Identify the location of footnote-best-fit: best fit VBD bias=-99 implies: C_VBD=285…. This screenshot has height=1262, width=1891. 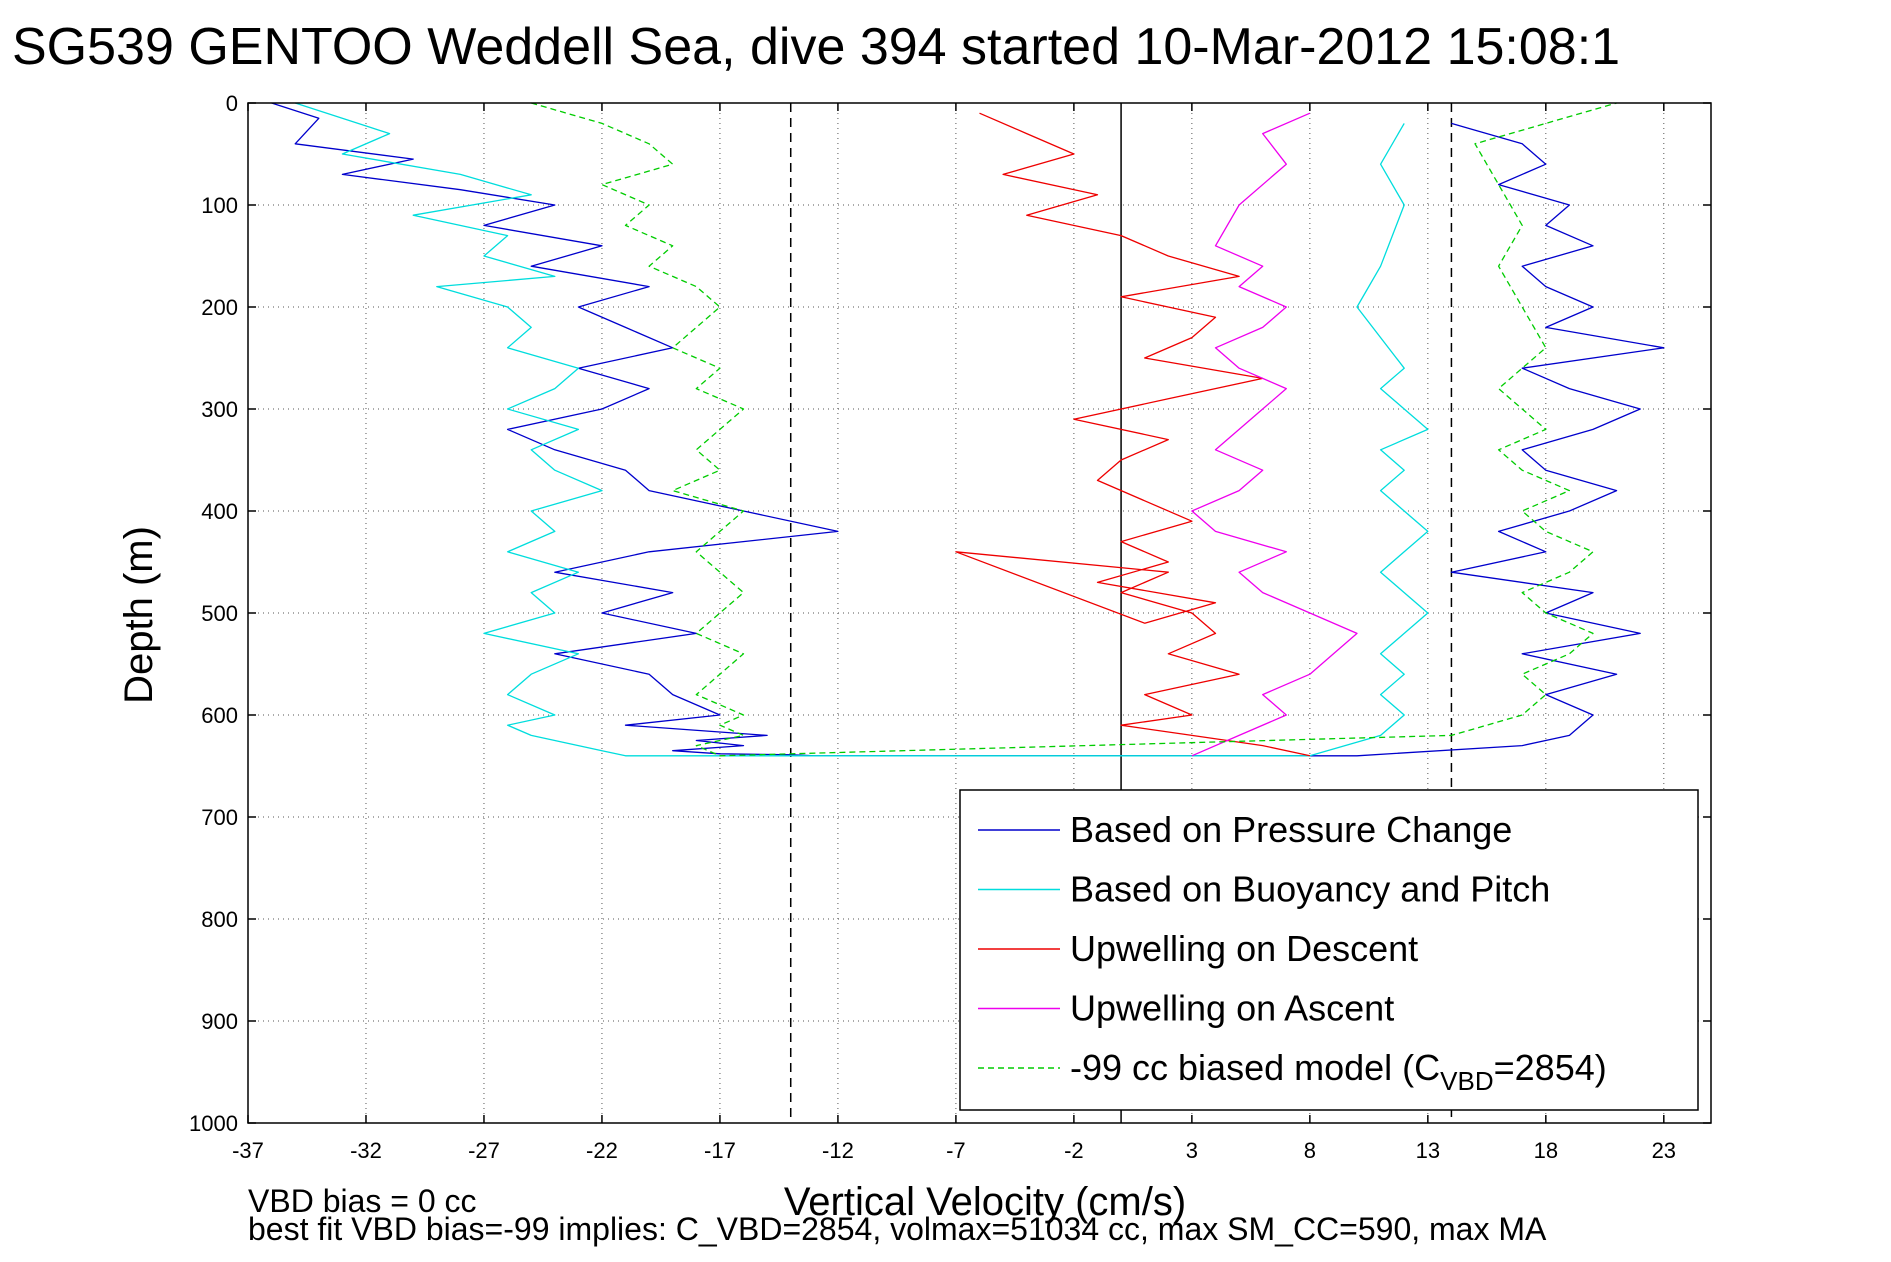
(897, 1229).